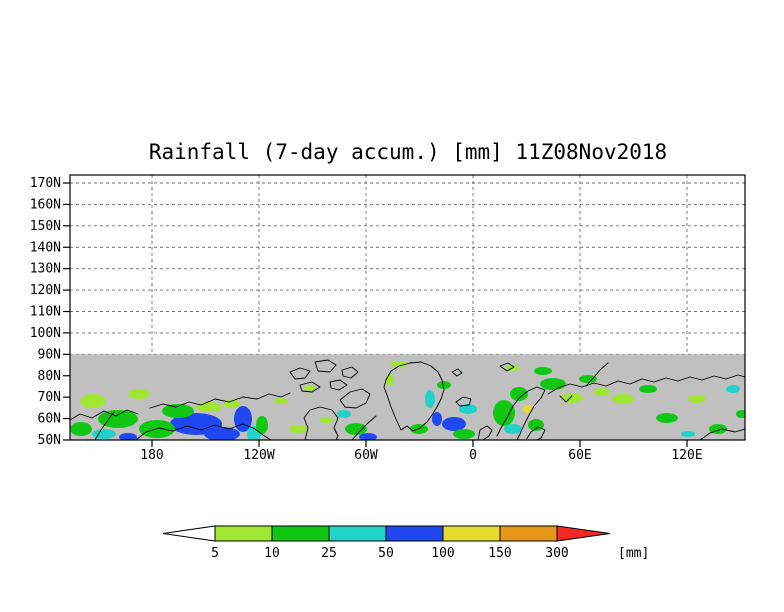  I want to click on y-axis-label: 60N, so click(49, 419).